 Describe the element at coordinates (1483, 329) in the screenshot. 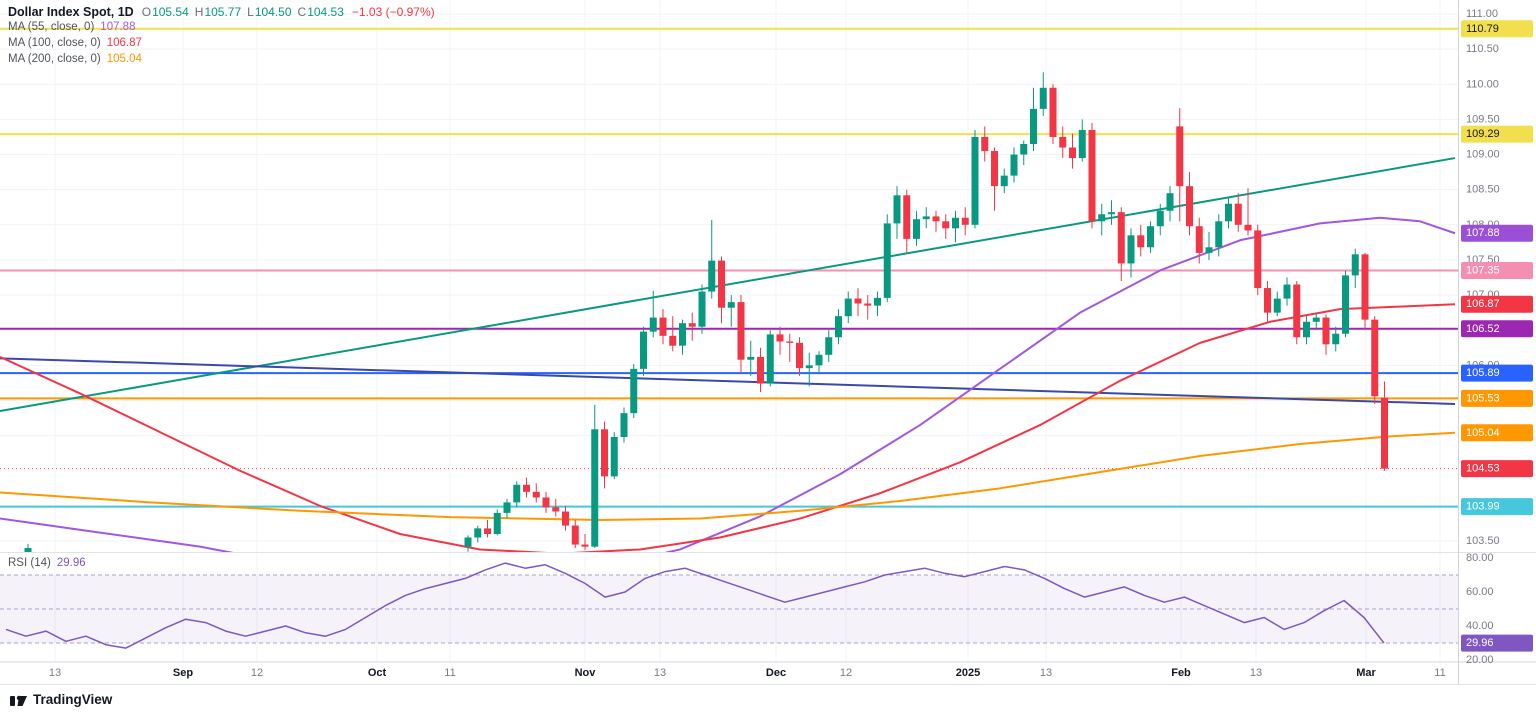

I see `svg-text: 106.52` at that location.